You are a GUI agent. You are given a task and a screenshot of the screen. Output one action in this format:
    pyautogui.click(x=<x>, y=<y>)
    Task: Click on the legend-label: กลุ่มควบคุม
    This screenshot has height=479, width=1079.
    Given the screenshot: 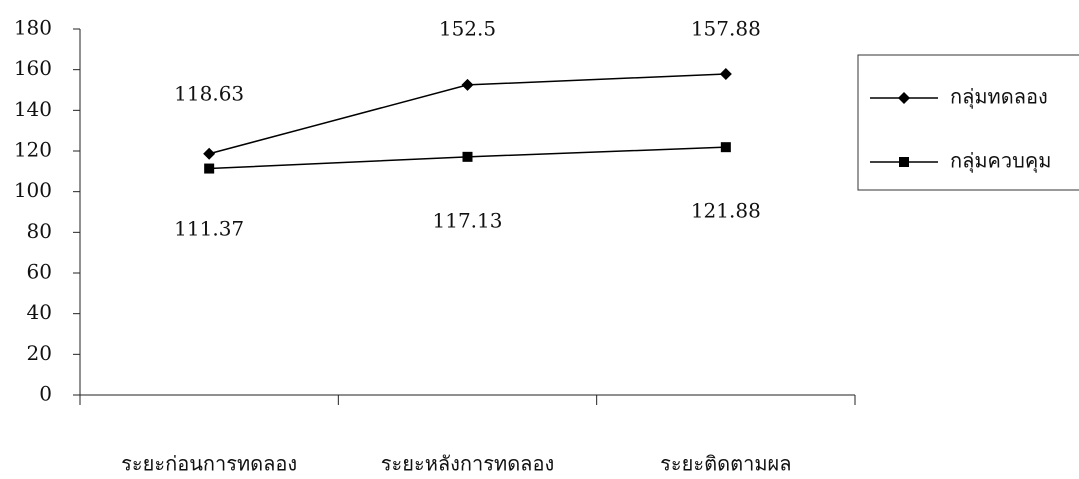 What is the action you would take?
    pyautogui.click(x=1000, y=161)
    